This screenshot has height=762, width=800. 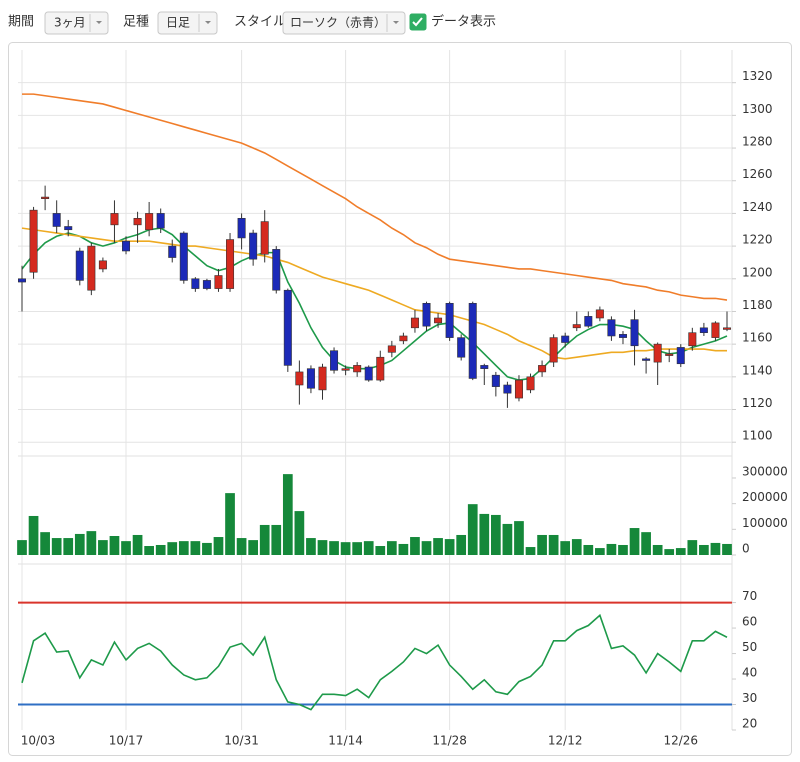 I want to click on y-tick-label: 70, so click(x=749, y=596).